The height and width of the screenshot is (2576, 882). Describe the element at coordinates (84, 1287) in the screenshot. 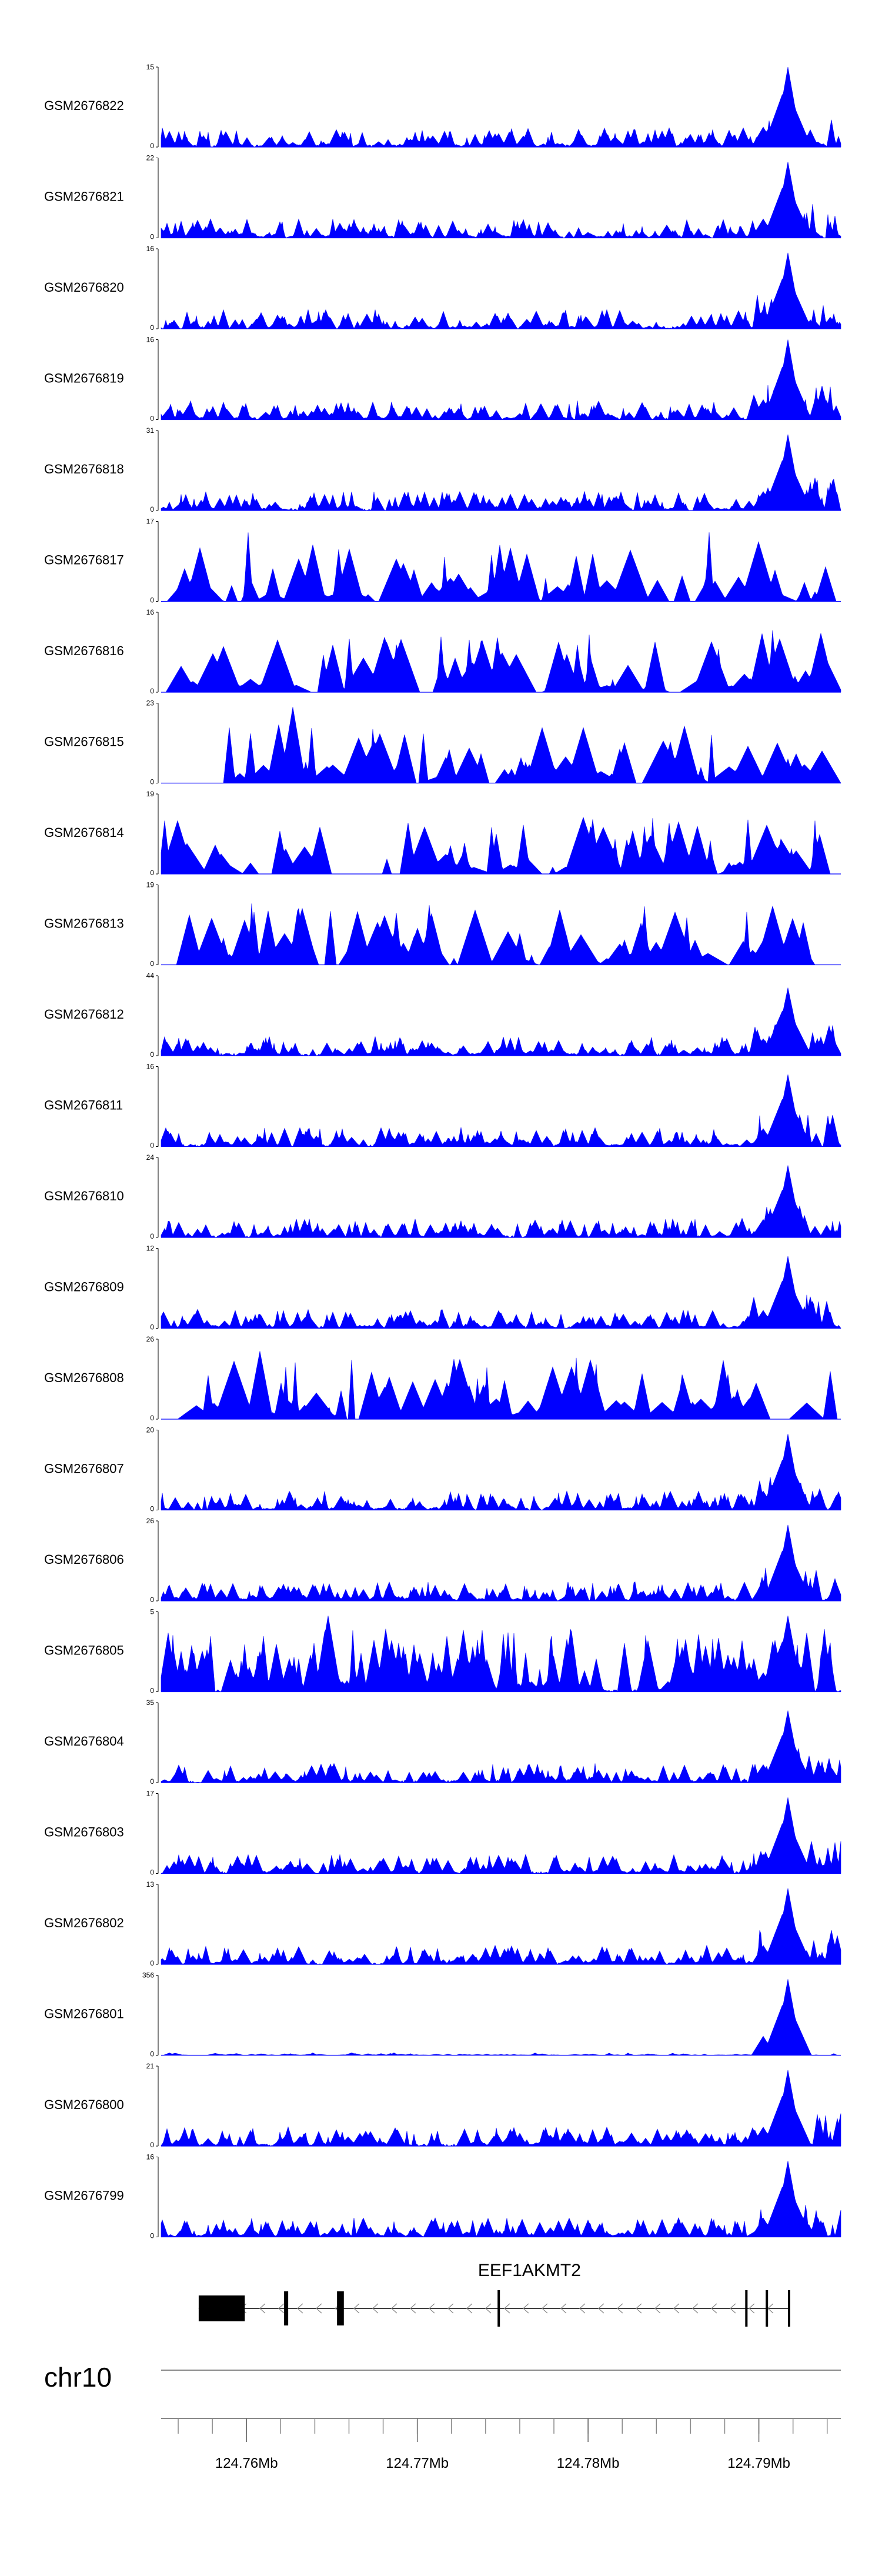

I see `track-label: GSM2676809` at that location.